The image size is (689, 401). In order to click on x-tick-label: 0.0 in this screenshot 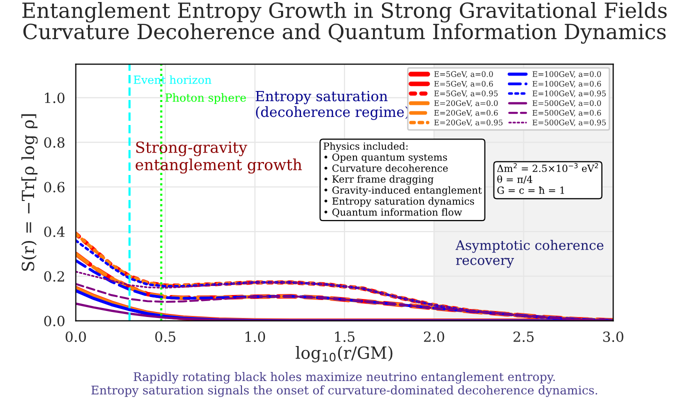, I will do `click(76, 336)`.